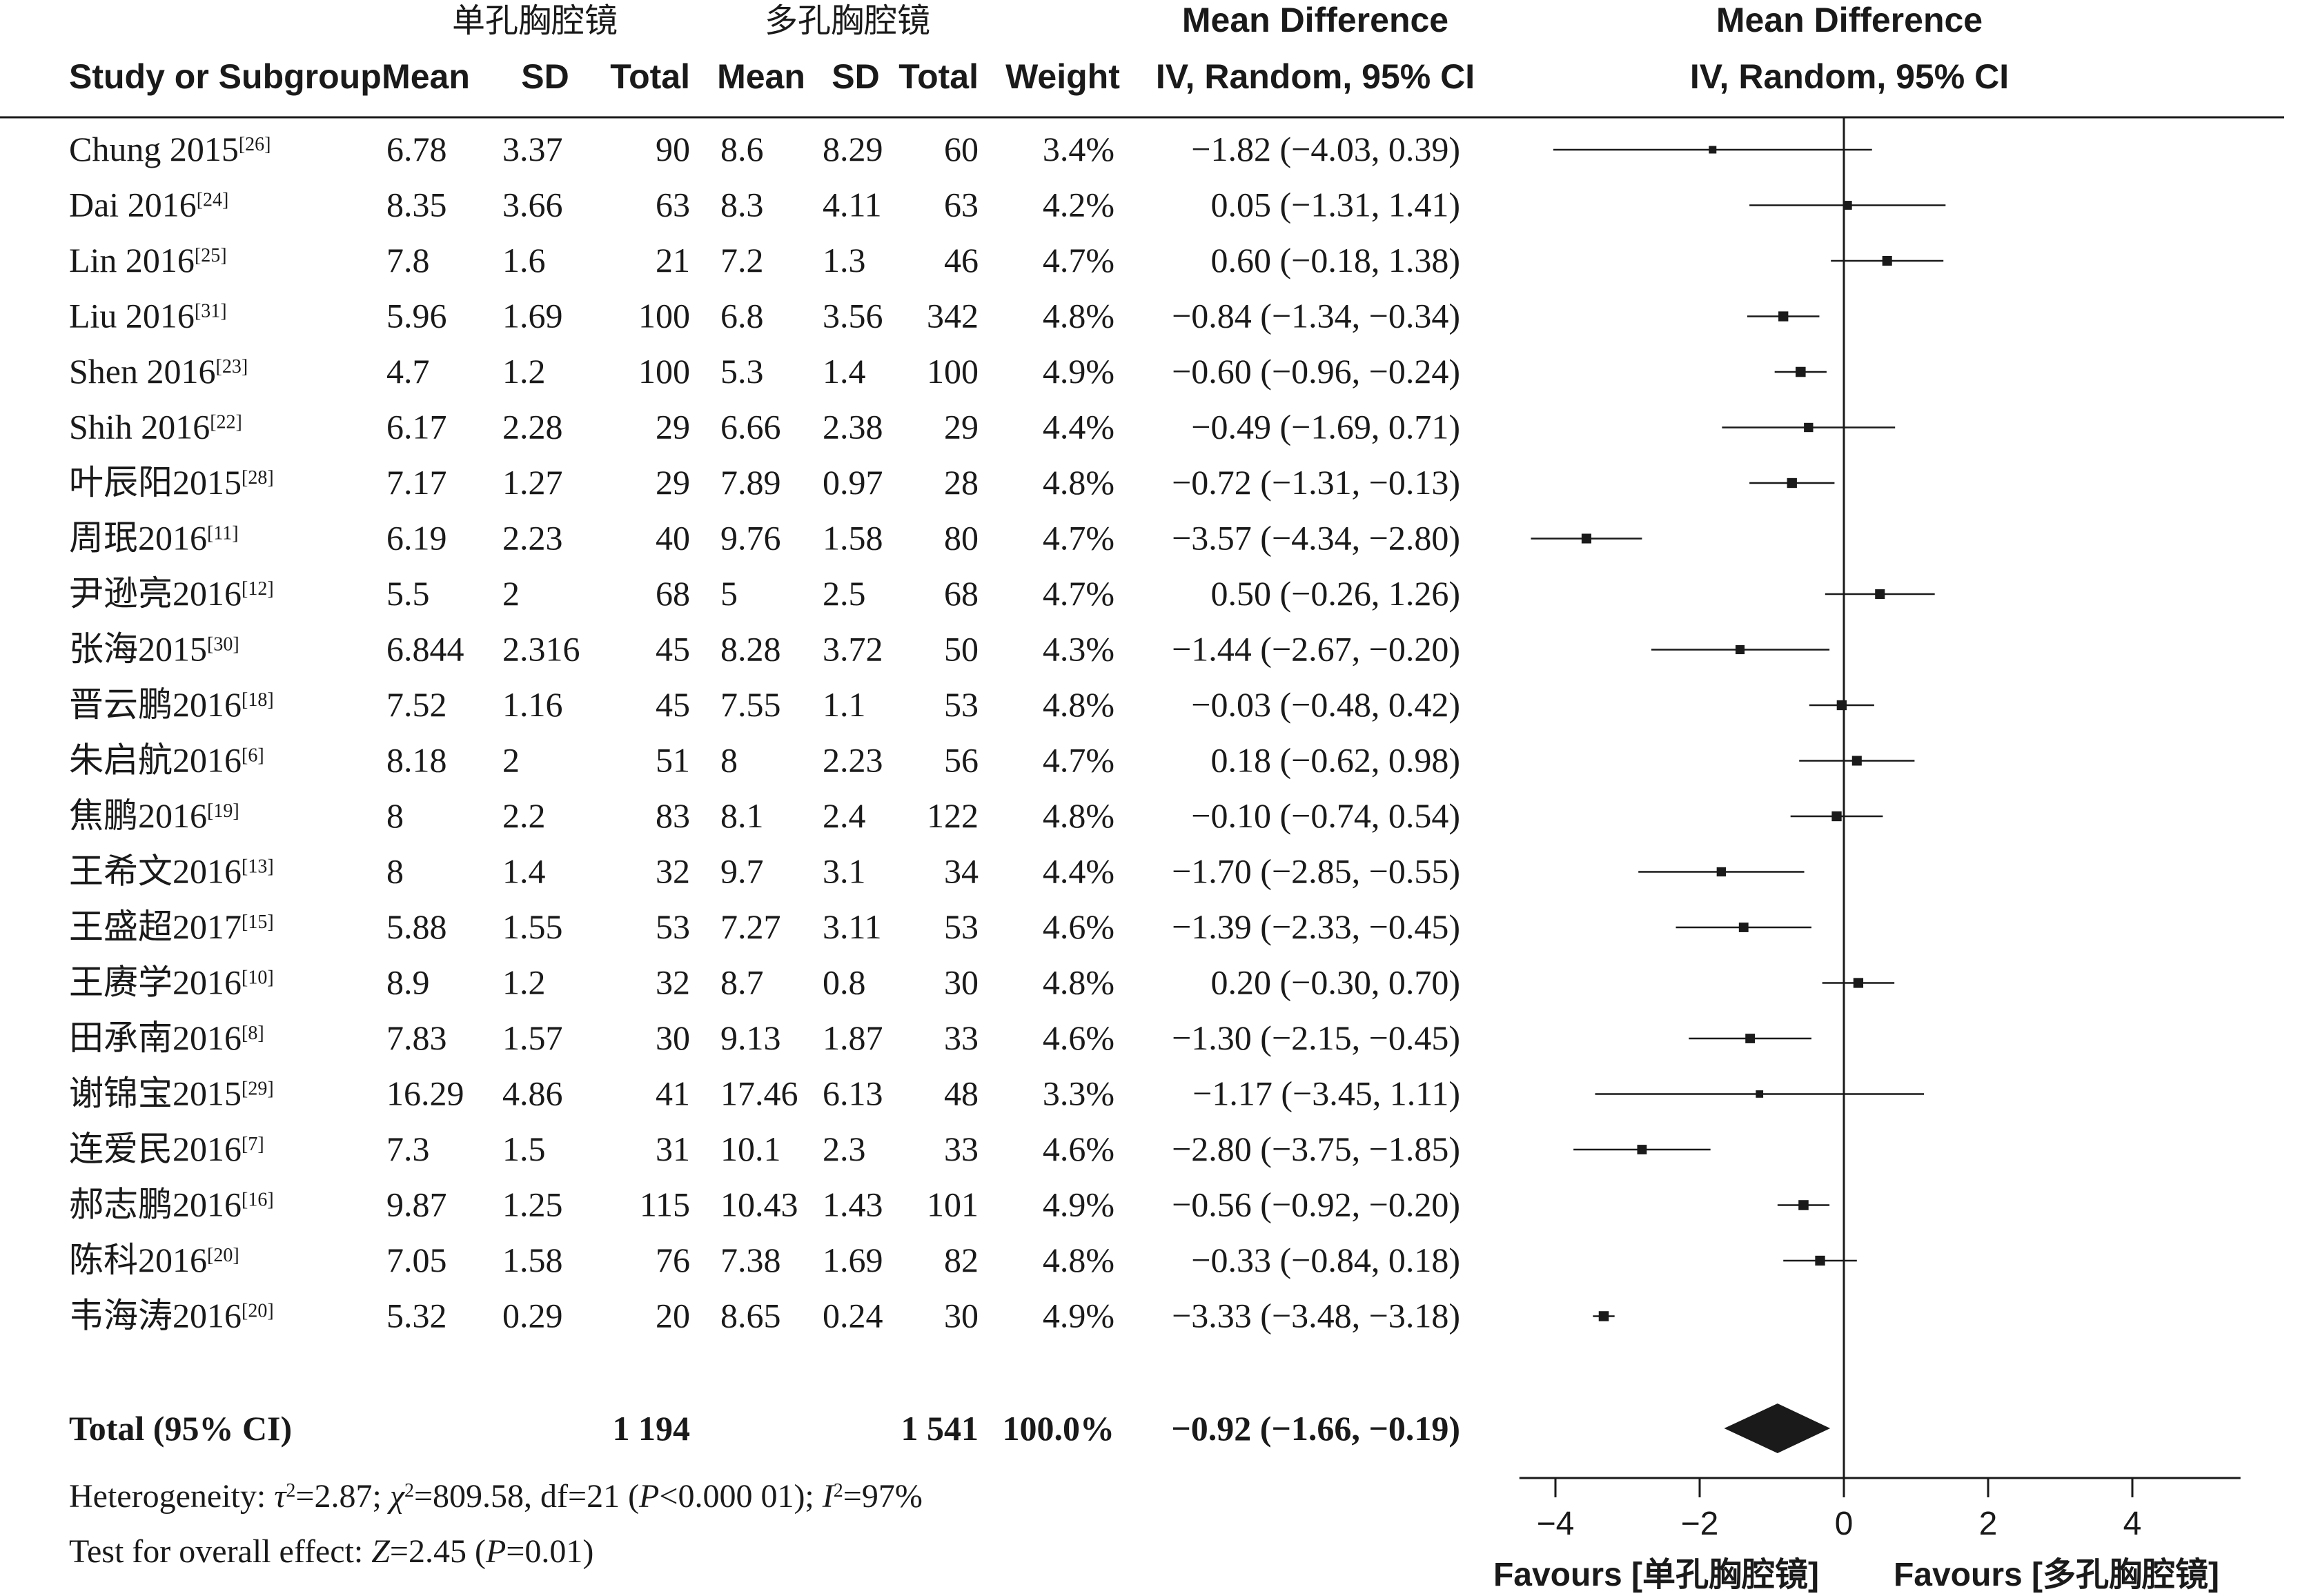 Image resolution: width=2309 pixels, height=1596 pixels. What do you see at coordinates (1336, 760) in the screenshot?
I see `study-ci: 0.18 (−0.62, 0.98)` at bounding box center [1336, 760].